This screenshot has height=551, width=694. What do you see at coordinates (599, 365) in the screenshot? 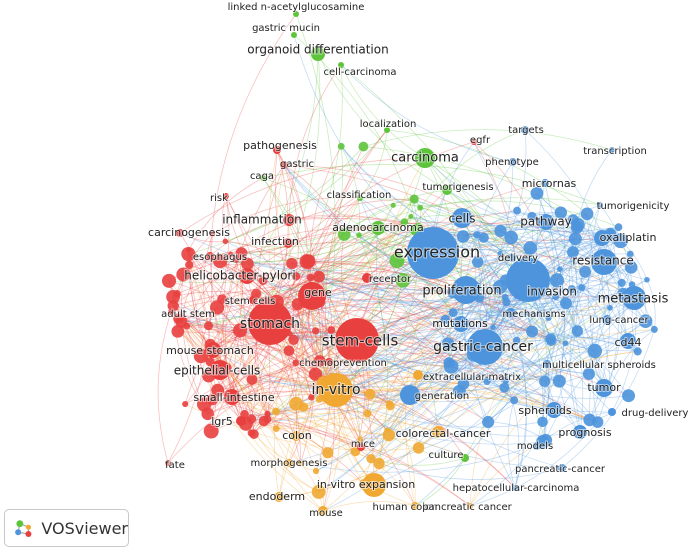
I see `label-multicellular-spheroids: multicellular spheroids` at bounding box center [599, 365].